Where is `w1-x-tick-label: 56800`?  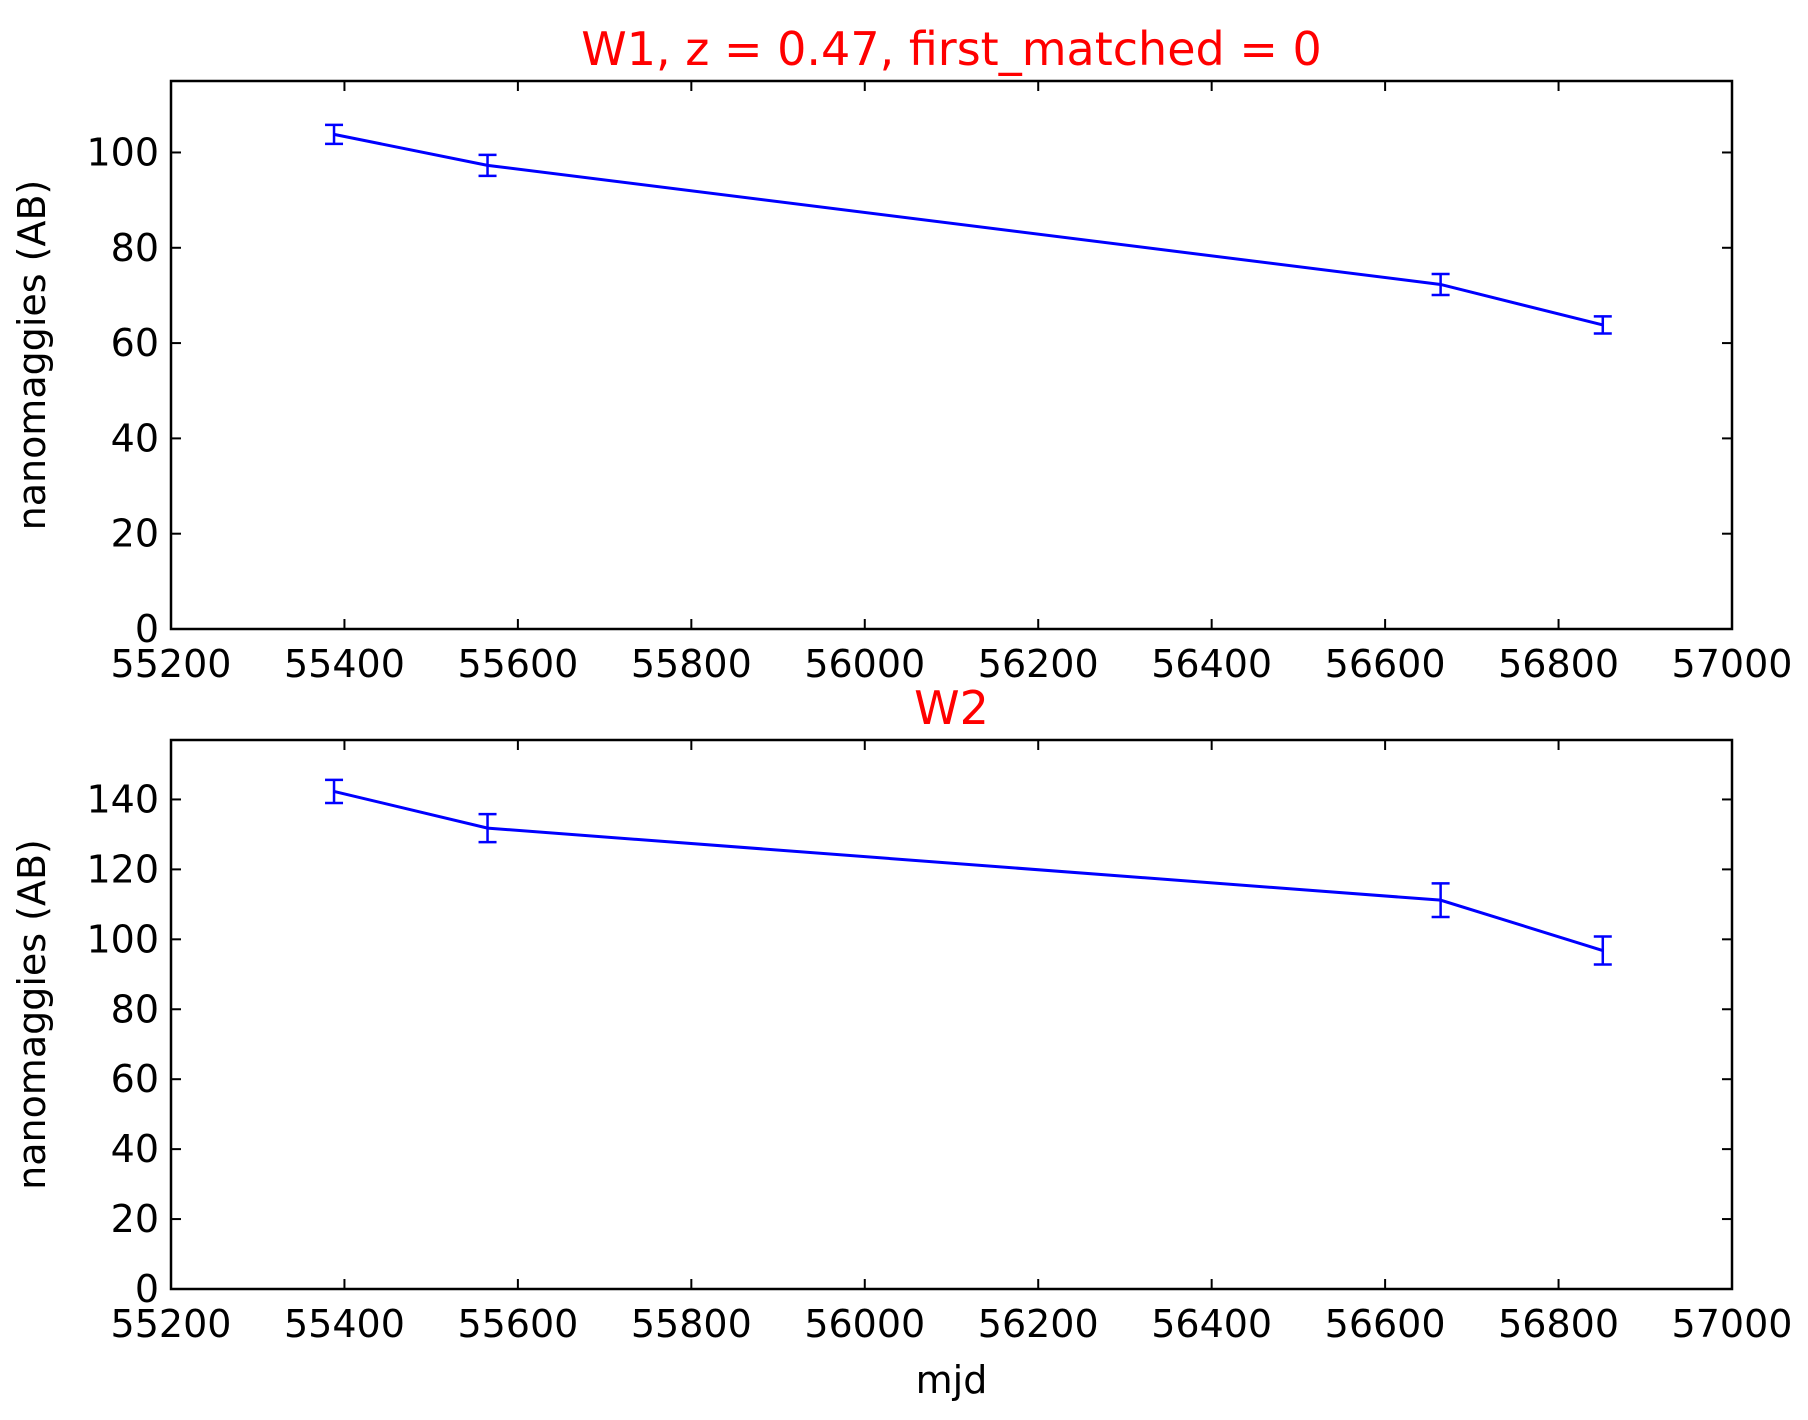 w1-x-tick-label: 56800 is located at coordinates (1558, 664).